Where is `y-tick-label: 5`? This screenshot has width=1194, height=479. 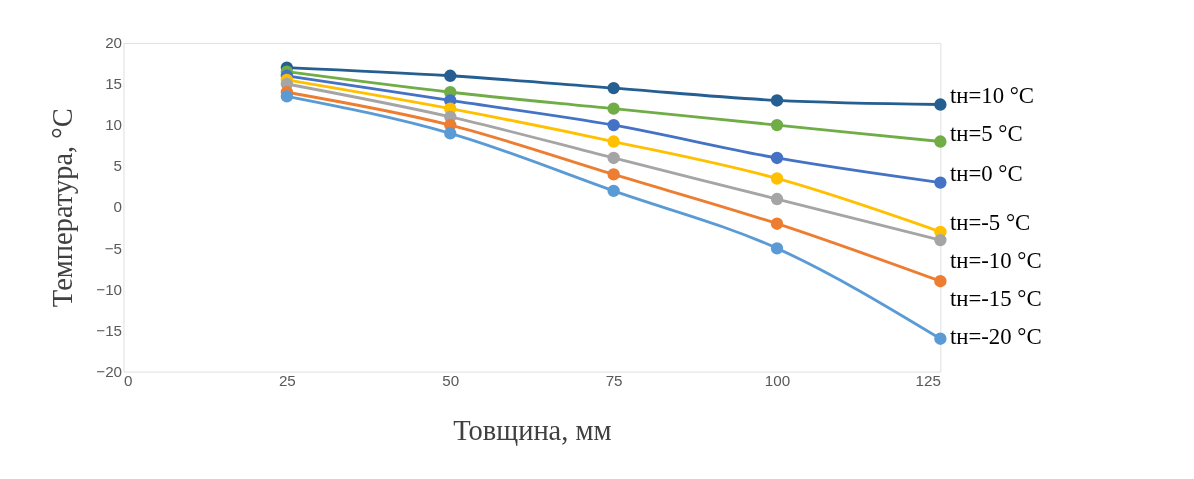 y-tick-label: 5 is located at coordinates (118, 166).